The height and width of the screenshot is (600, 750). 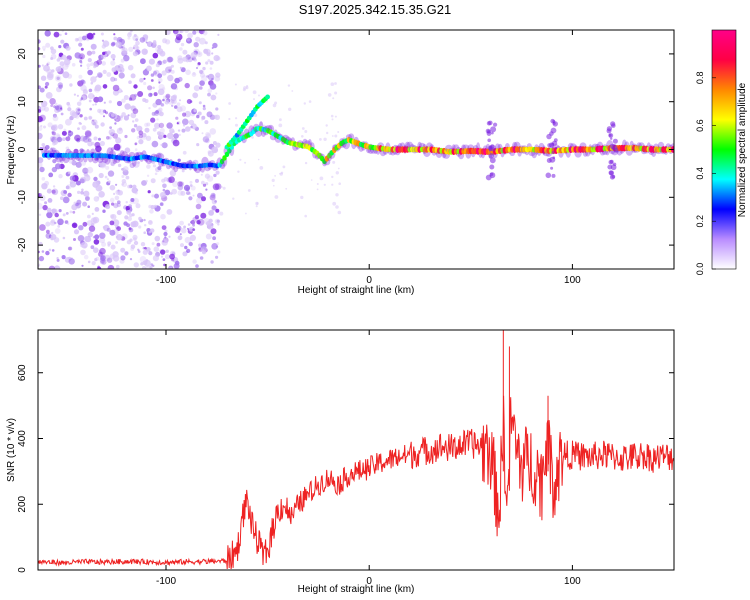 What do you see at coordinates (229, 151) in the screenshot?
I see `ridge-point` at bounding box center [229, 151].